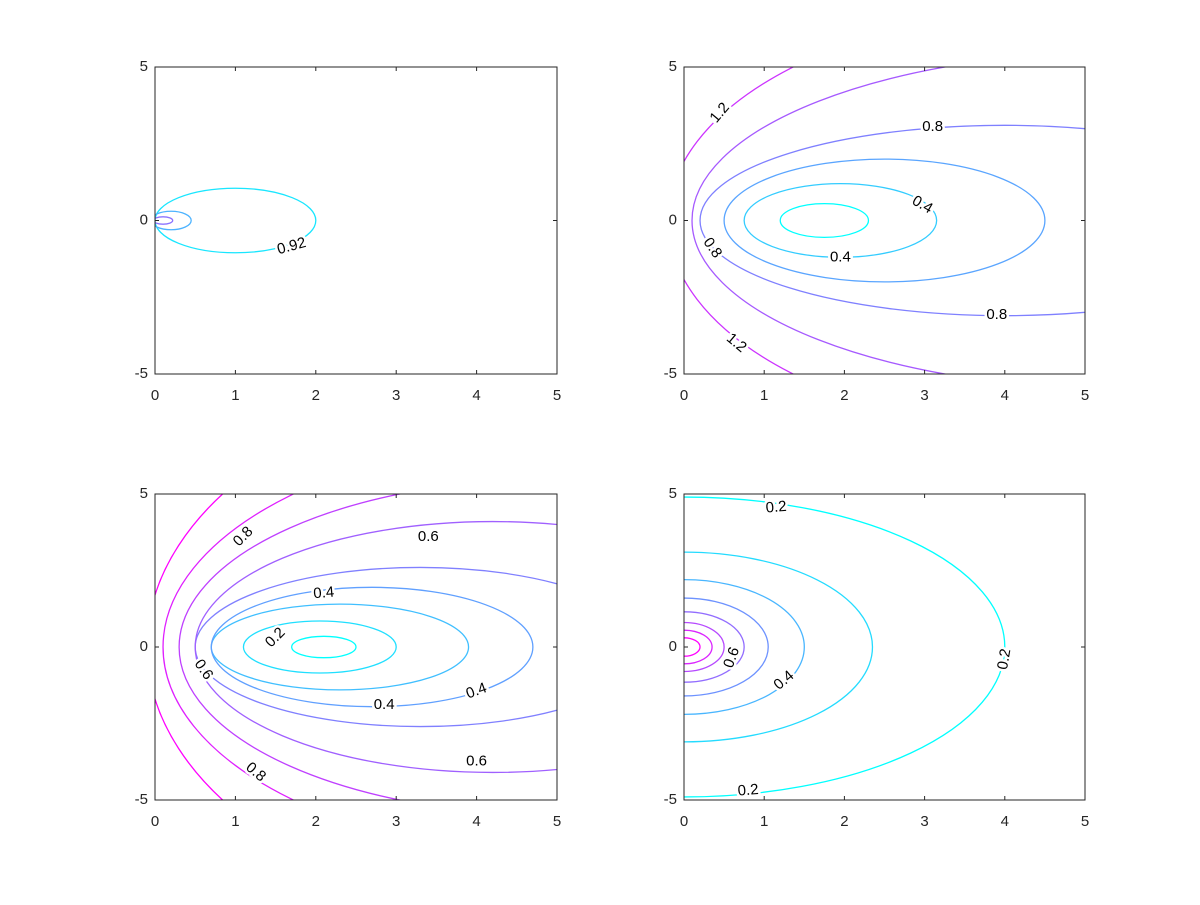  I want to click on contour-label: 0.92, so click(291, 246).